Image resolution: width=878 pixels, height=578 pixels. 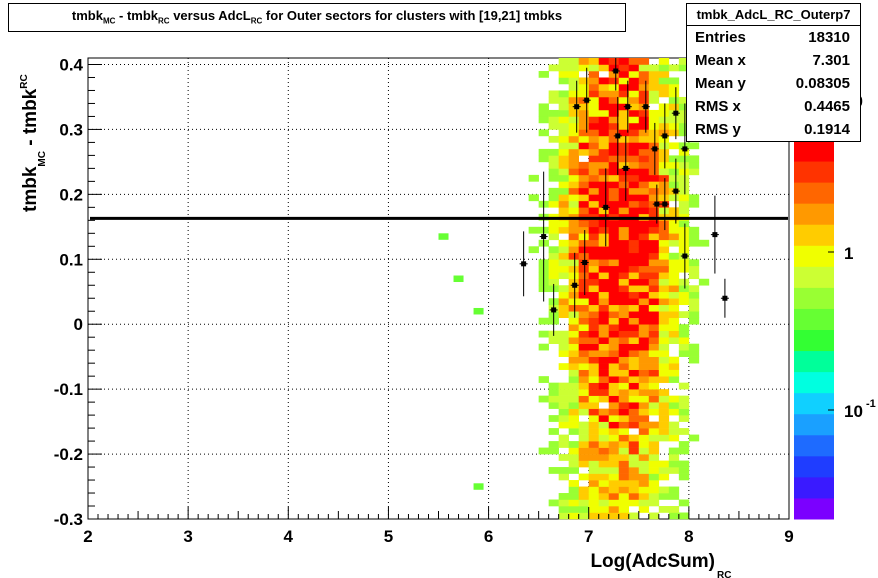 What do you see at coordinates (871, 404) in the screenshot?
I see `z-tick-exponent: -1` at bounding box center [871, 404].